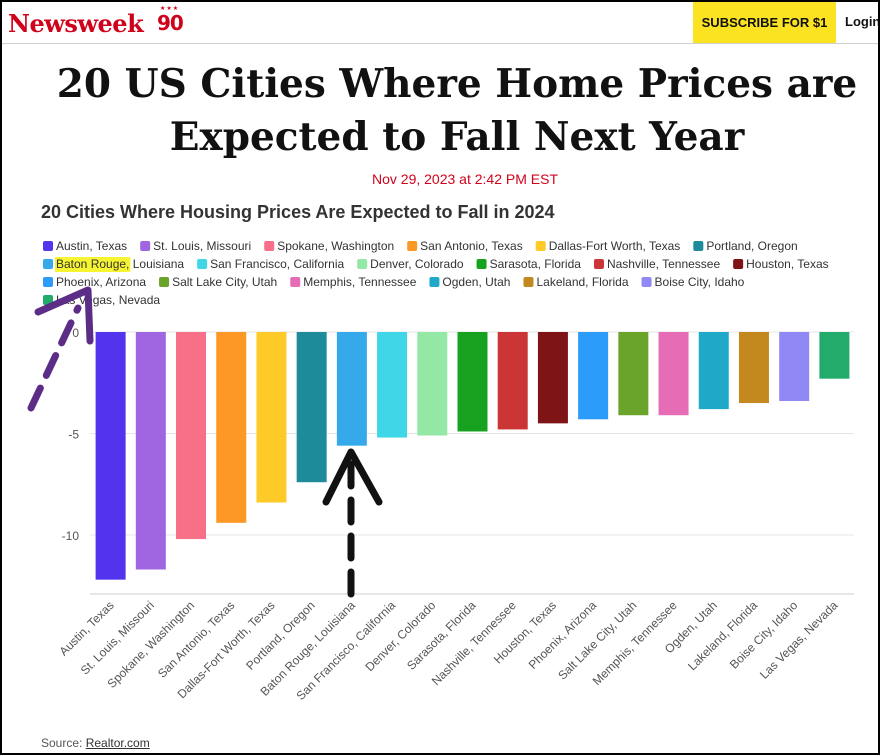 Image resolution: width=880 pixels, height=755 pixels. Describe the element at coordinates (110, 456) in the screenshot. I see `bar-austin-texas` at that location.